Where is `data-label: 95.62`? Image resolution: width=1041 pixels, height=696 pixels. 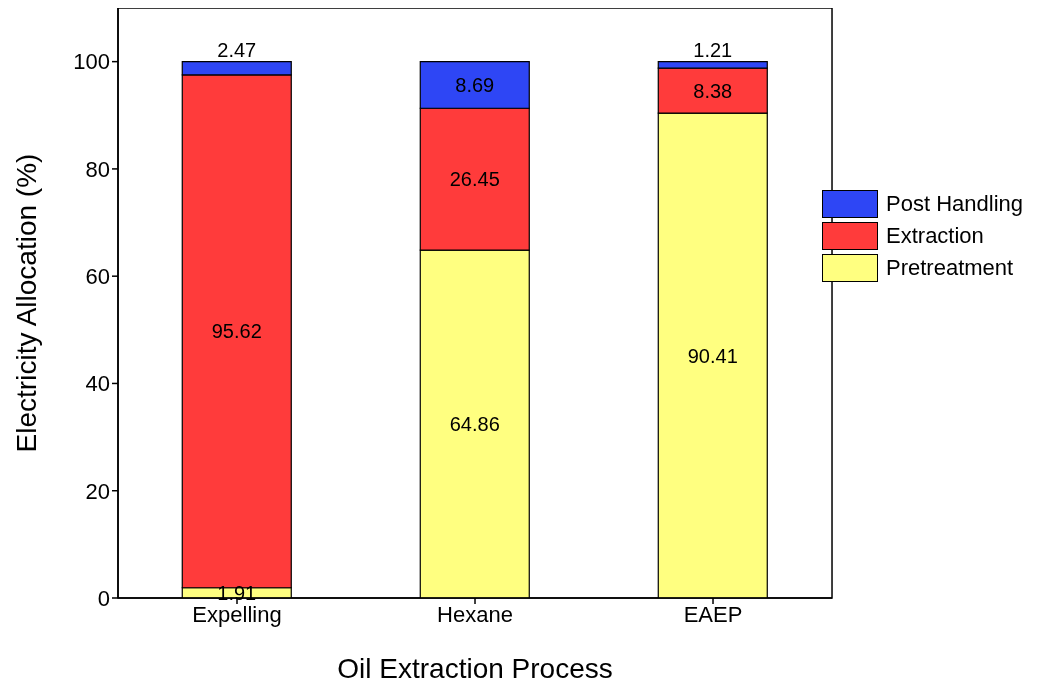
data-label: 95.62 is located at coordinates (236, 331).